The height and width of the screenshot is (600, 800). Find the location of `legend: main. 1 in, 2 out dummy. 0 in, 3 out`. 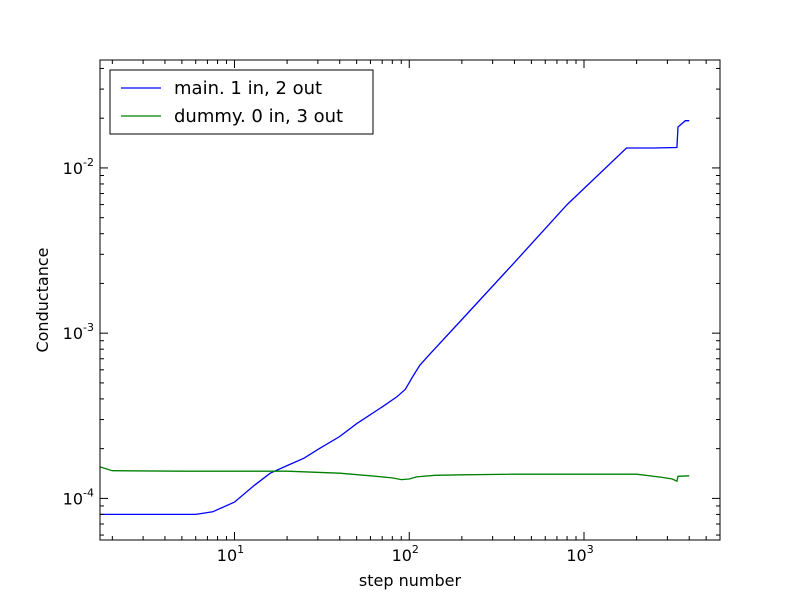

legend: main. 1 in, 2 out dummy. 0 in, 3 out is located at coordinates (241, 102).